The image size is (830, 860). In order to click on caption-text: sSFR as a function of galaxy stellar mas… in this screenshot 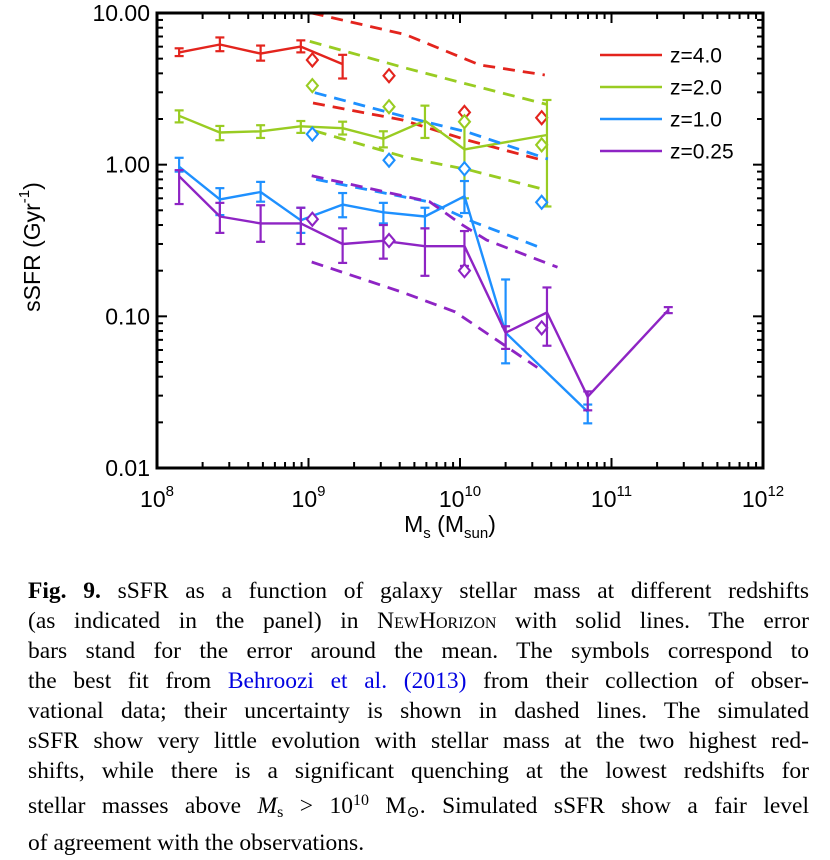, I will do `click(454, 591)`.